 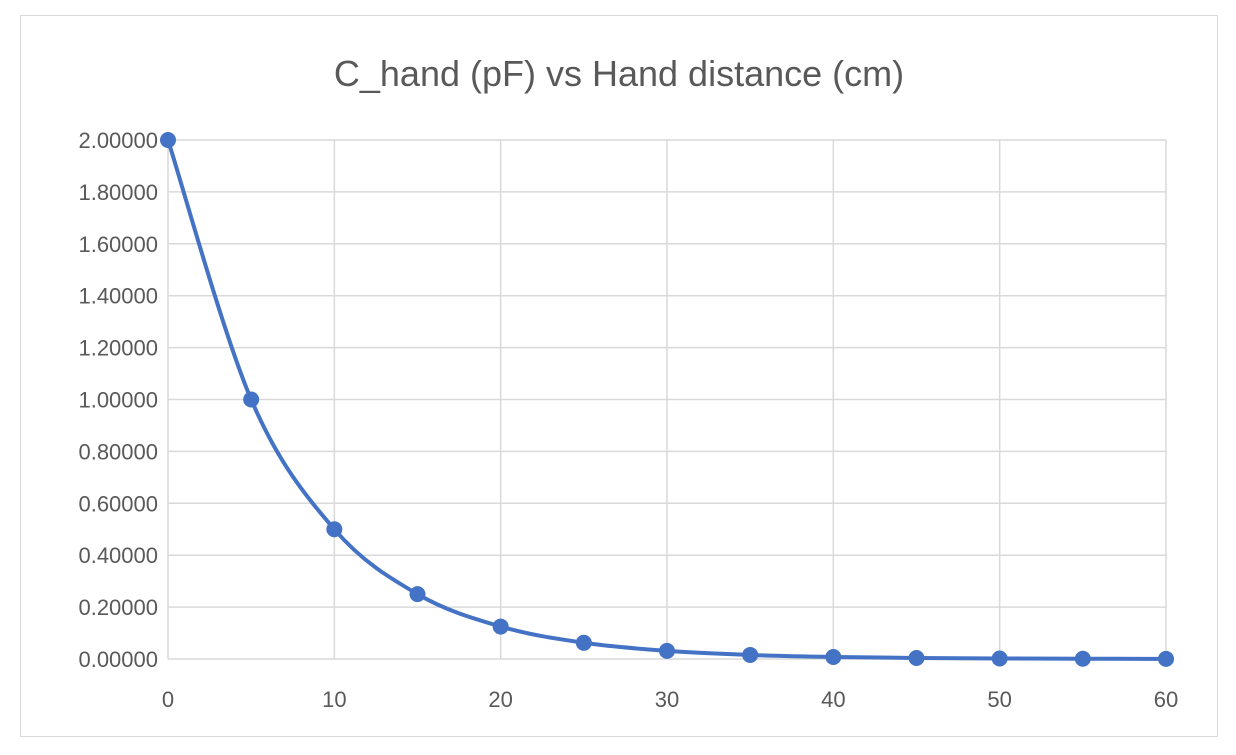 I want to click on y-tick-label: 0.80000, so click(x=118, y=451).